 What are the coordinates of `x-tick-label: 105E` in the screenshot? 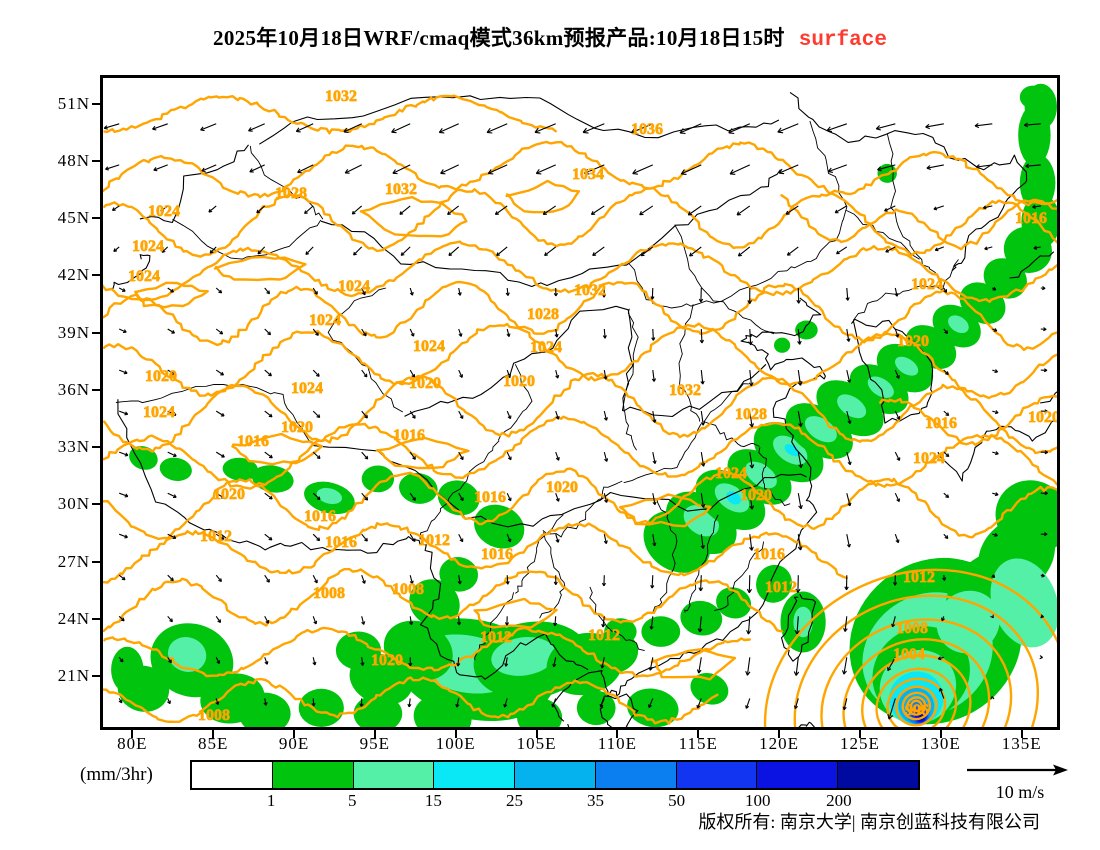 It's located at (536, 743).